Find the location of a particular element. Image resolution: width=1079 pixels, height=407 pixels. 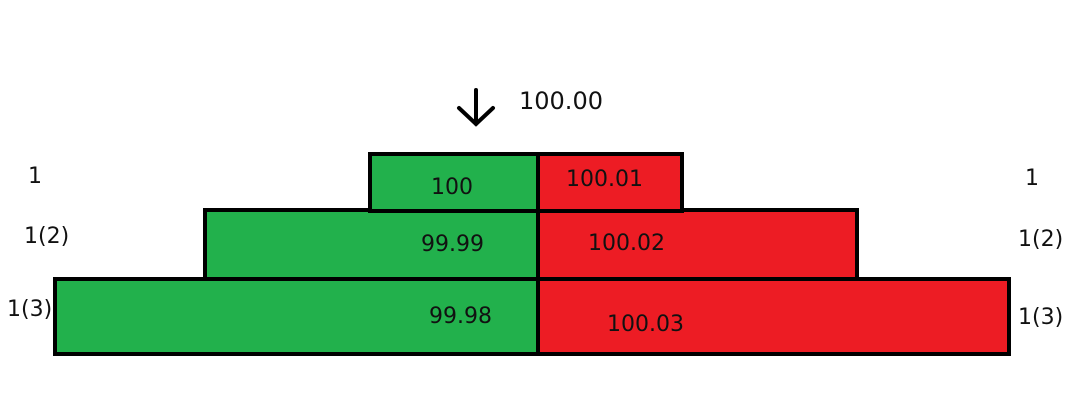

left-label-2: 1(2) is located at coordinates (47, 236).